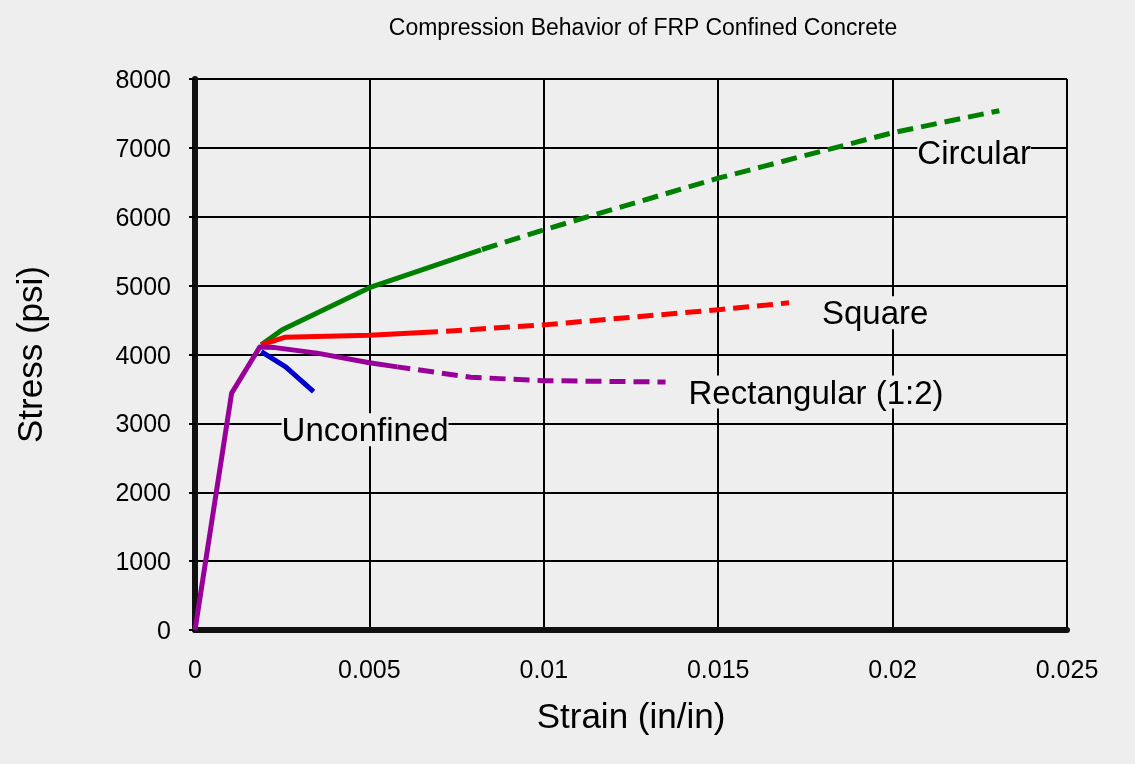  Describe the element at coordinates (143, 216) in the screenshot. I see `y-tick-label: 6000` at that location.